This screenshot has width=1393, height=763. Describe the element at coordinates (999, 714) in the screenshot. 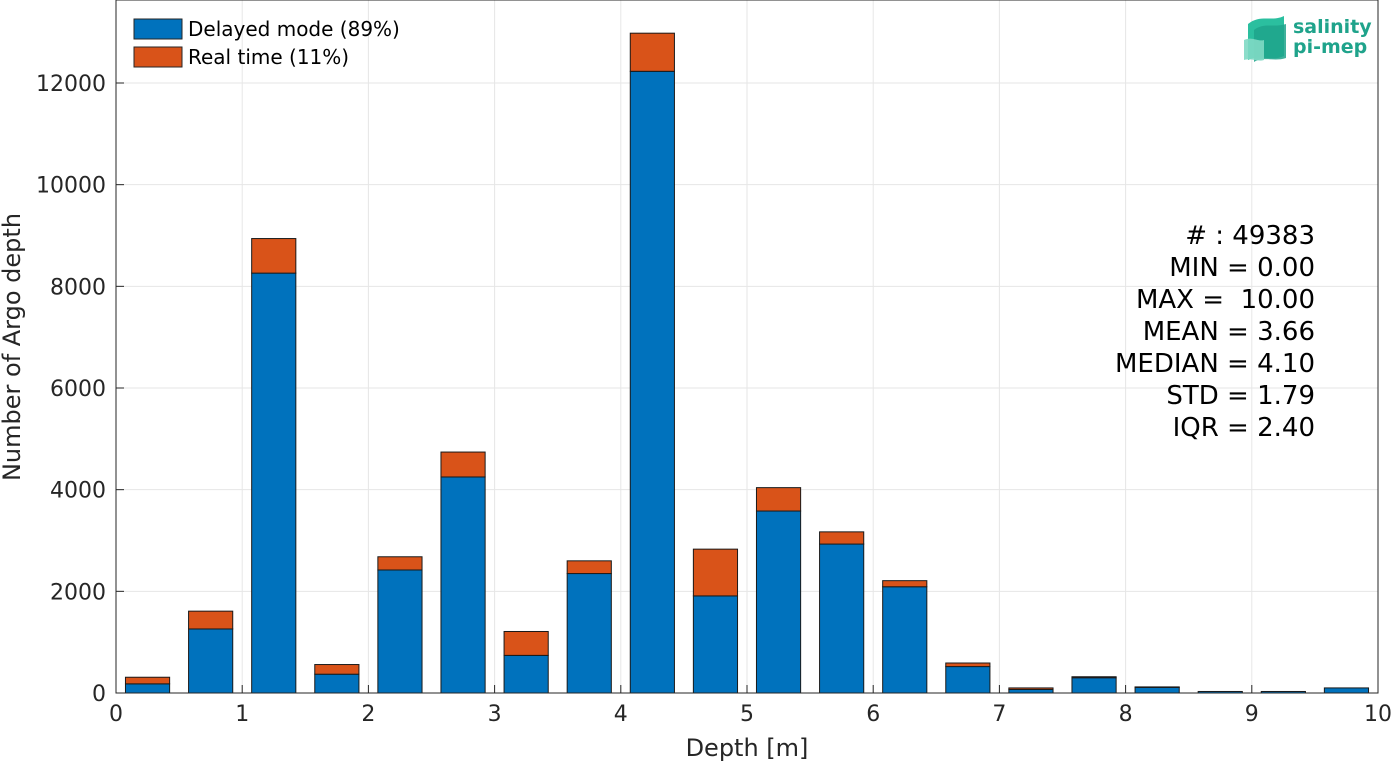

I see `x-tick-label: 7` at that location.